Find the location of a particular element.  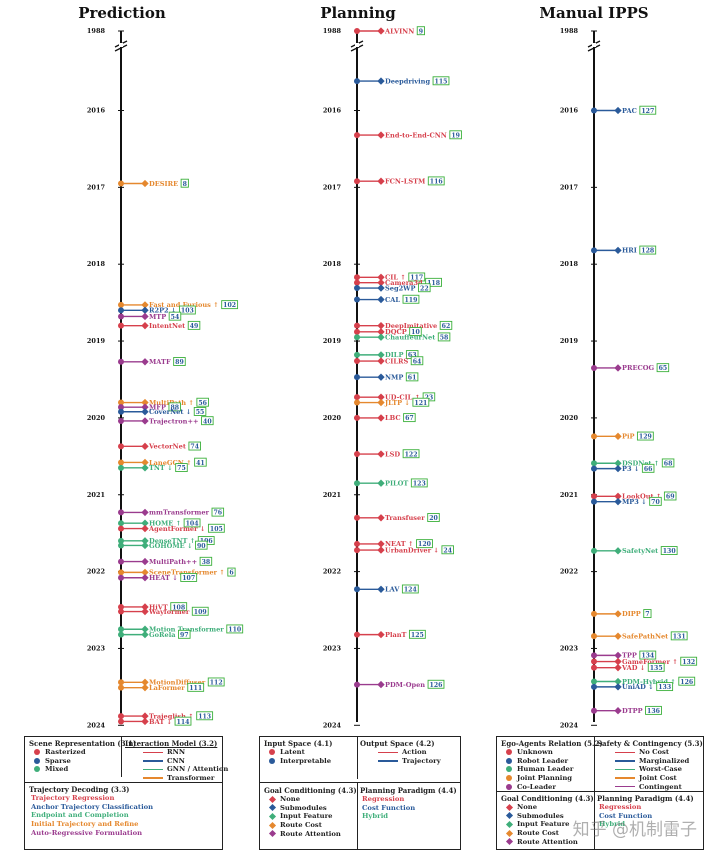

timeline-entry: SafePathNet 131 is located at coordinates (639, 635).